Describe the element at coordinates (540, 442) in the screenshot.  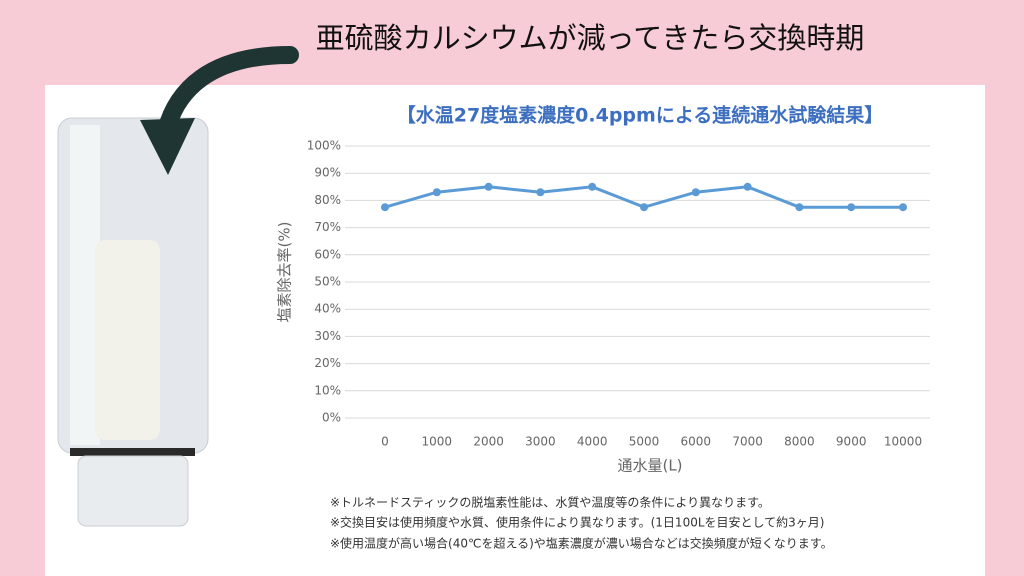
I see `x-tick-label: 3000` at that location.